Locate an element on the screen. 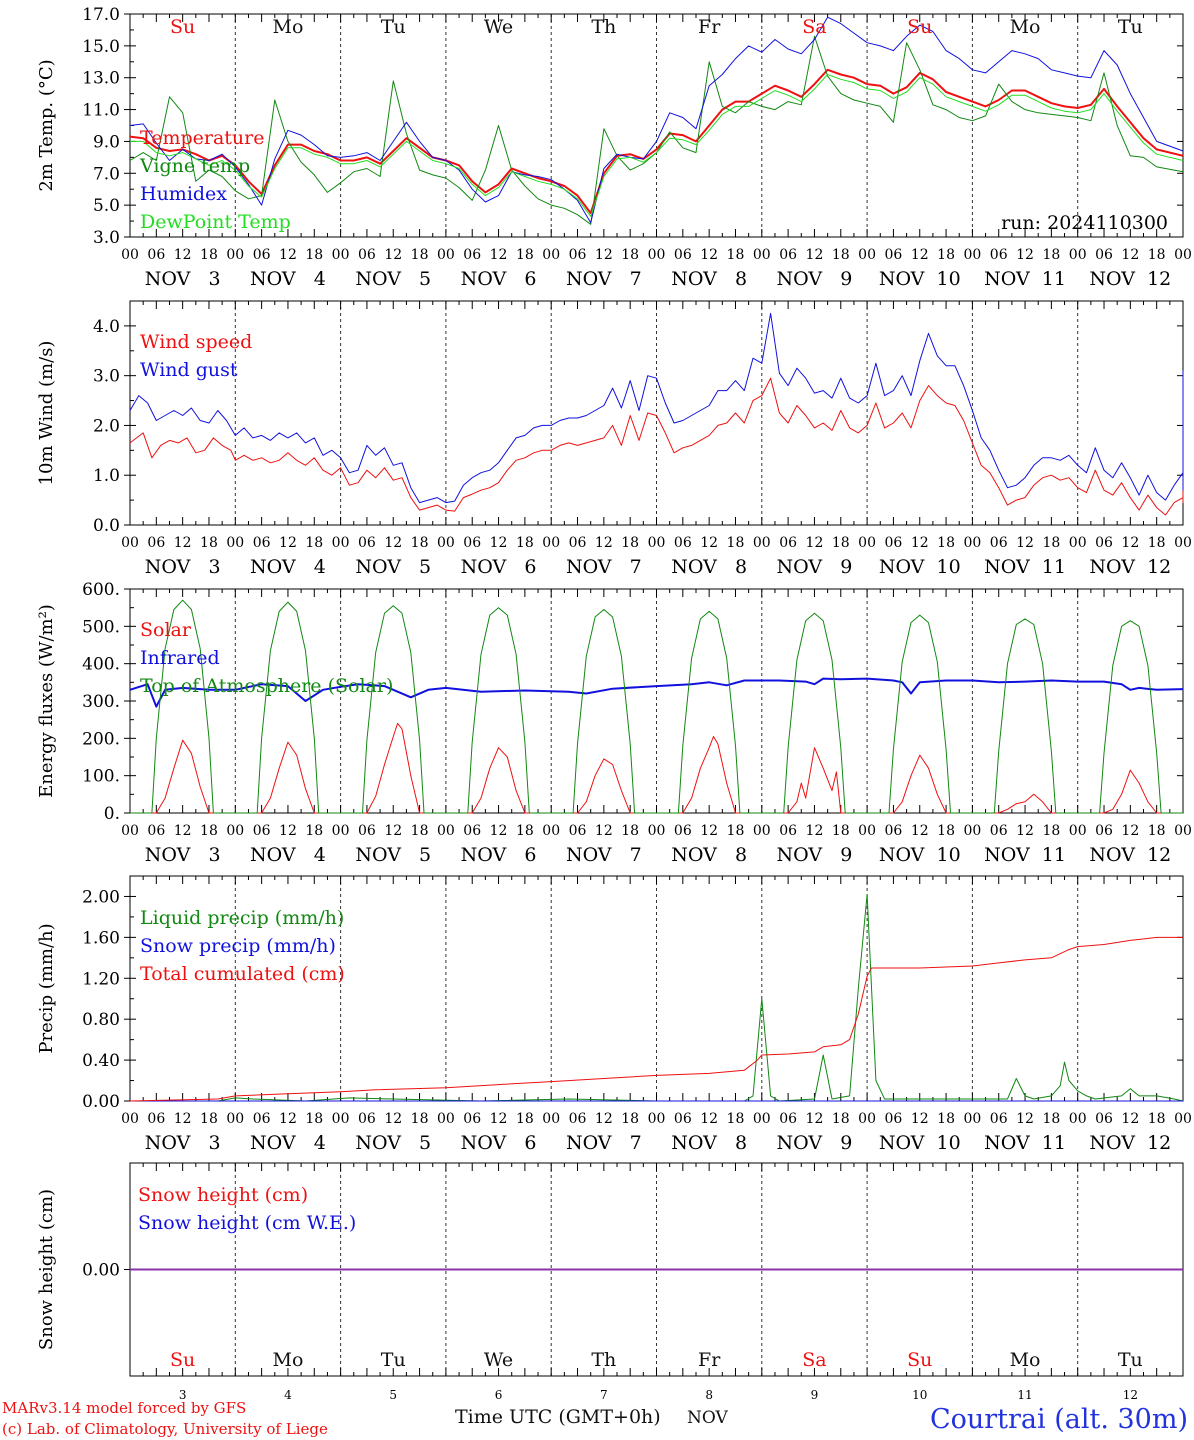 This screenshot has height=1440, width=1194. date-label: NOV 10 is located at coordinates (920, 567).